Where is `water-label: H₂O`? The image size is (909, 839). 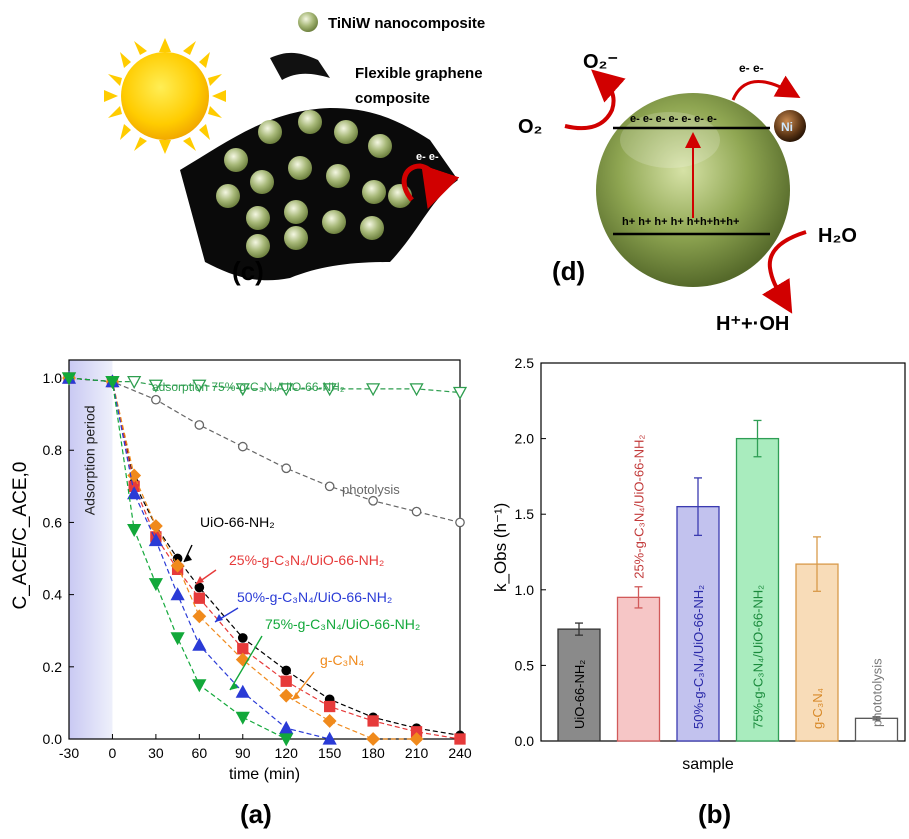 water-label: H₂O is located at coordinates (837, 236).